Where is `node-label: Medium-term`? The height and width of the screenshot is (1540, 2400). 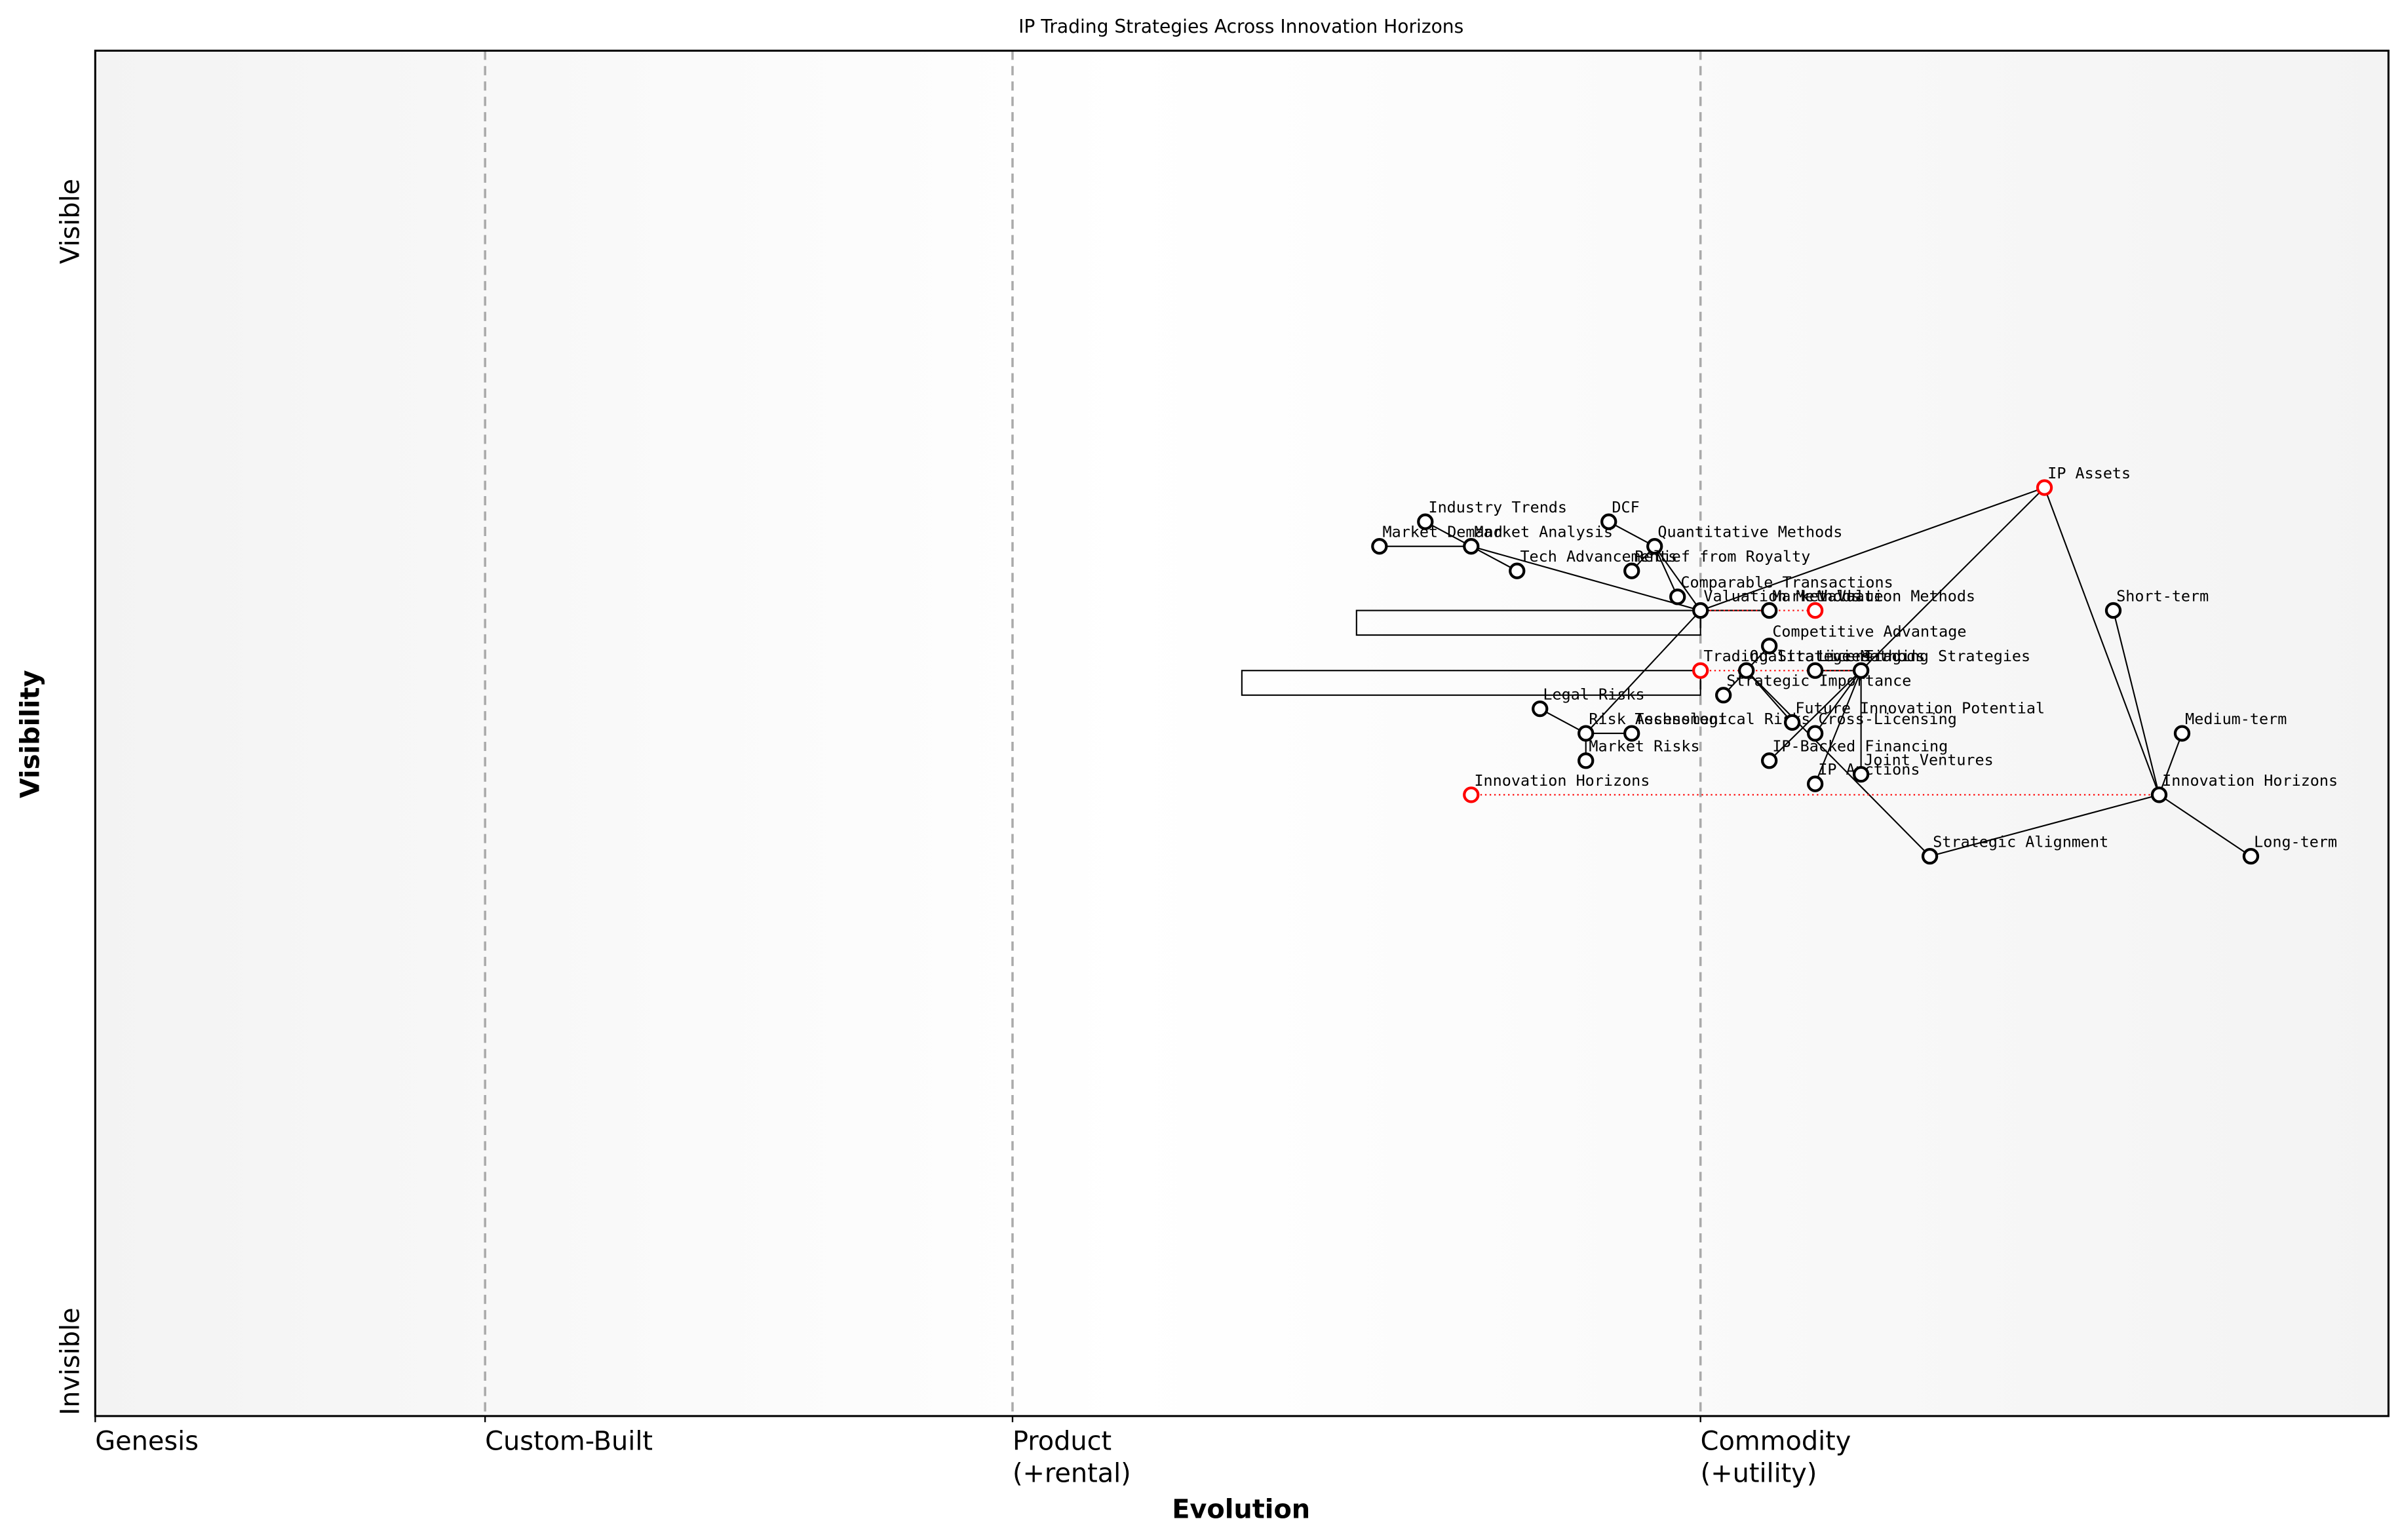
node-label: Medium-term is located at coordinates (2236, 719).